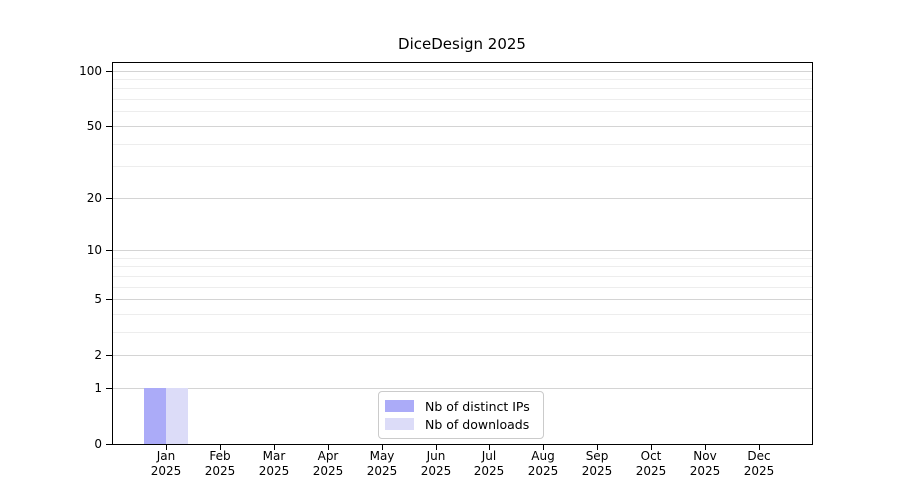  I want to click on legend: Nb of distinct IPs Nb of downloads, so click(461, 415).